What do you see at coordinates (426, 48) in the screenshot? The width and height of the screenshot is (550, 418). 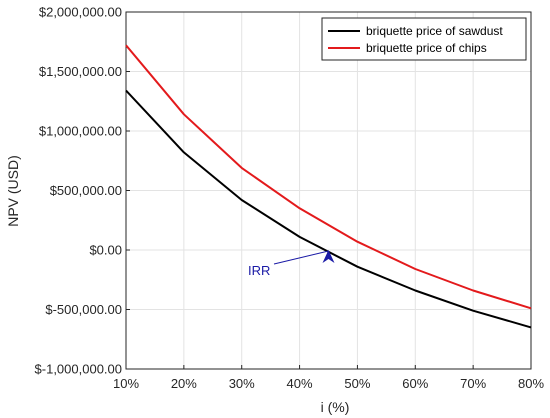 I see `legend-label-2: briquette price of chips` at bounding box center [426, 48].